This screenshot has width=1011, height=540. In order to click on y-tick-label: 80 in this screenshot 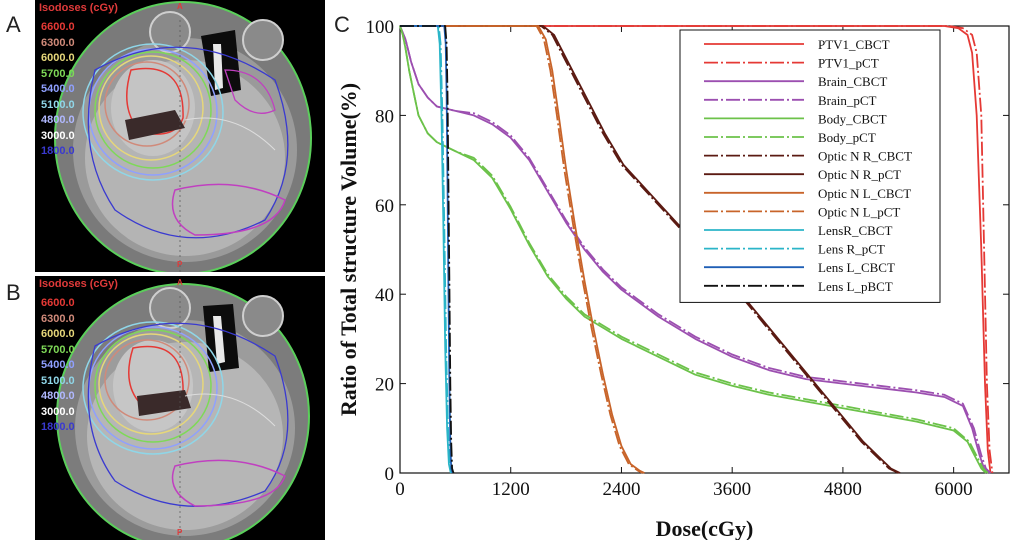, I will do `click(384, 116)`.